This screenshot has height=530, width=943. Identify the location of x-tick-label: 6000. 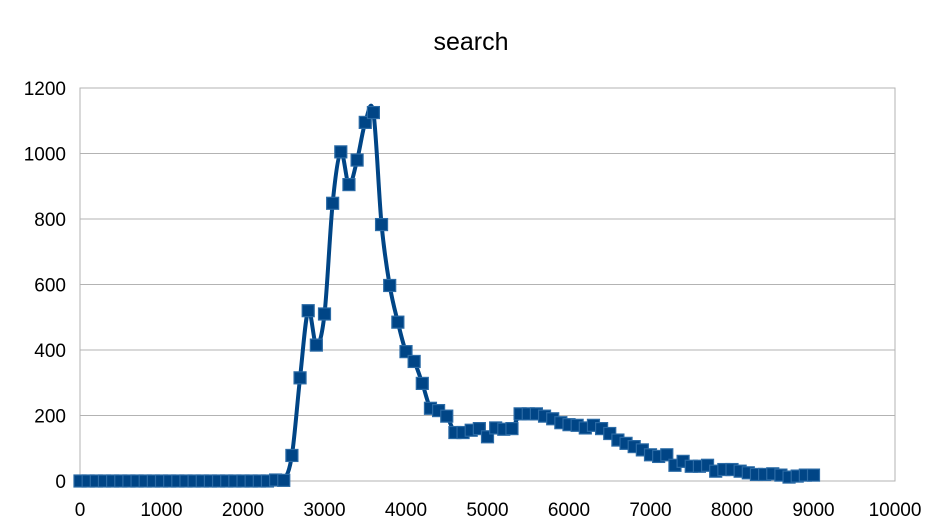
(569, 510).